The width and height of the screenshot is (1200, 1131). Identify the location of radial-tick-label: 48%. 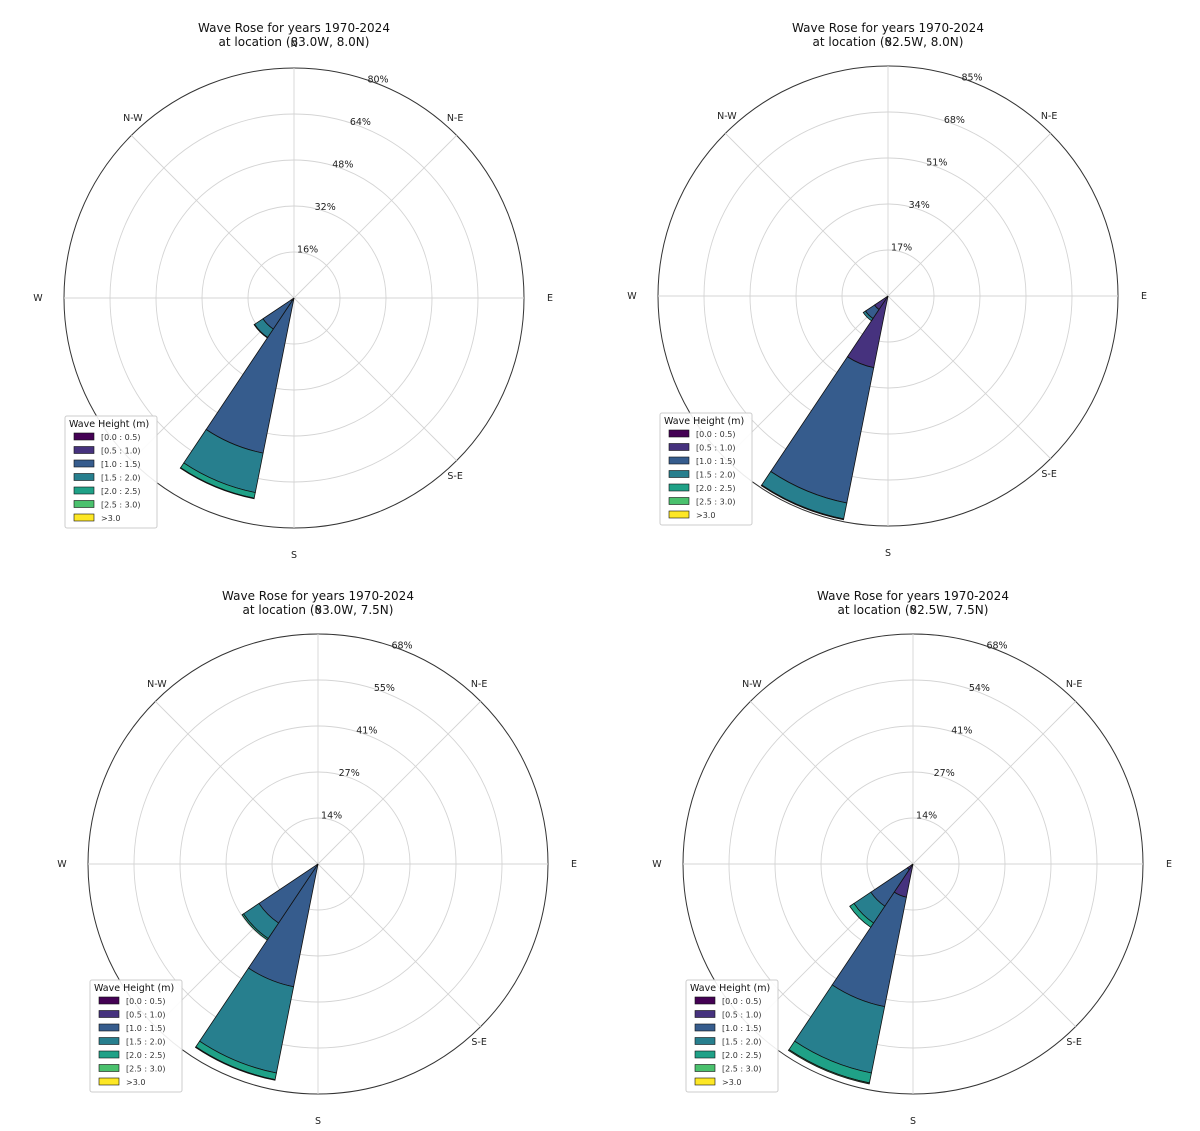
(342, 165).